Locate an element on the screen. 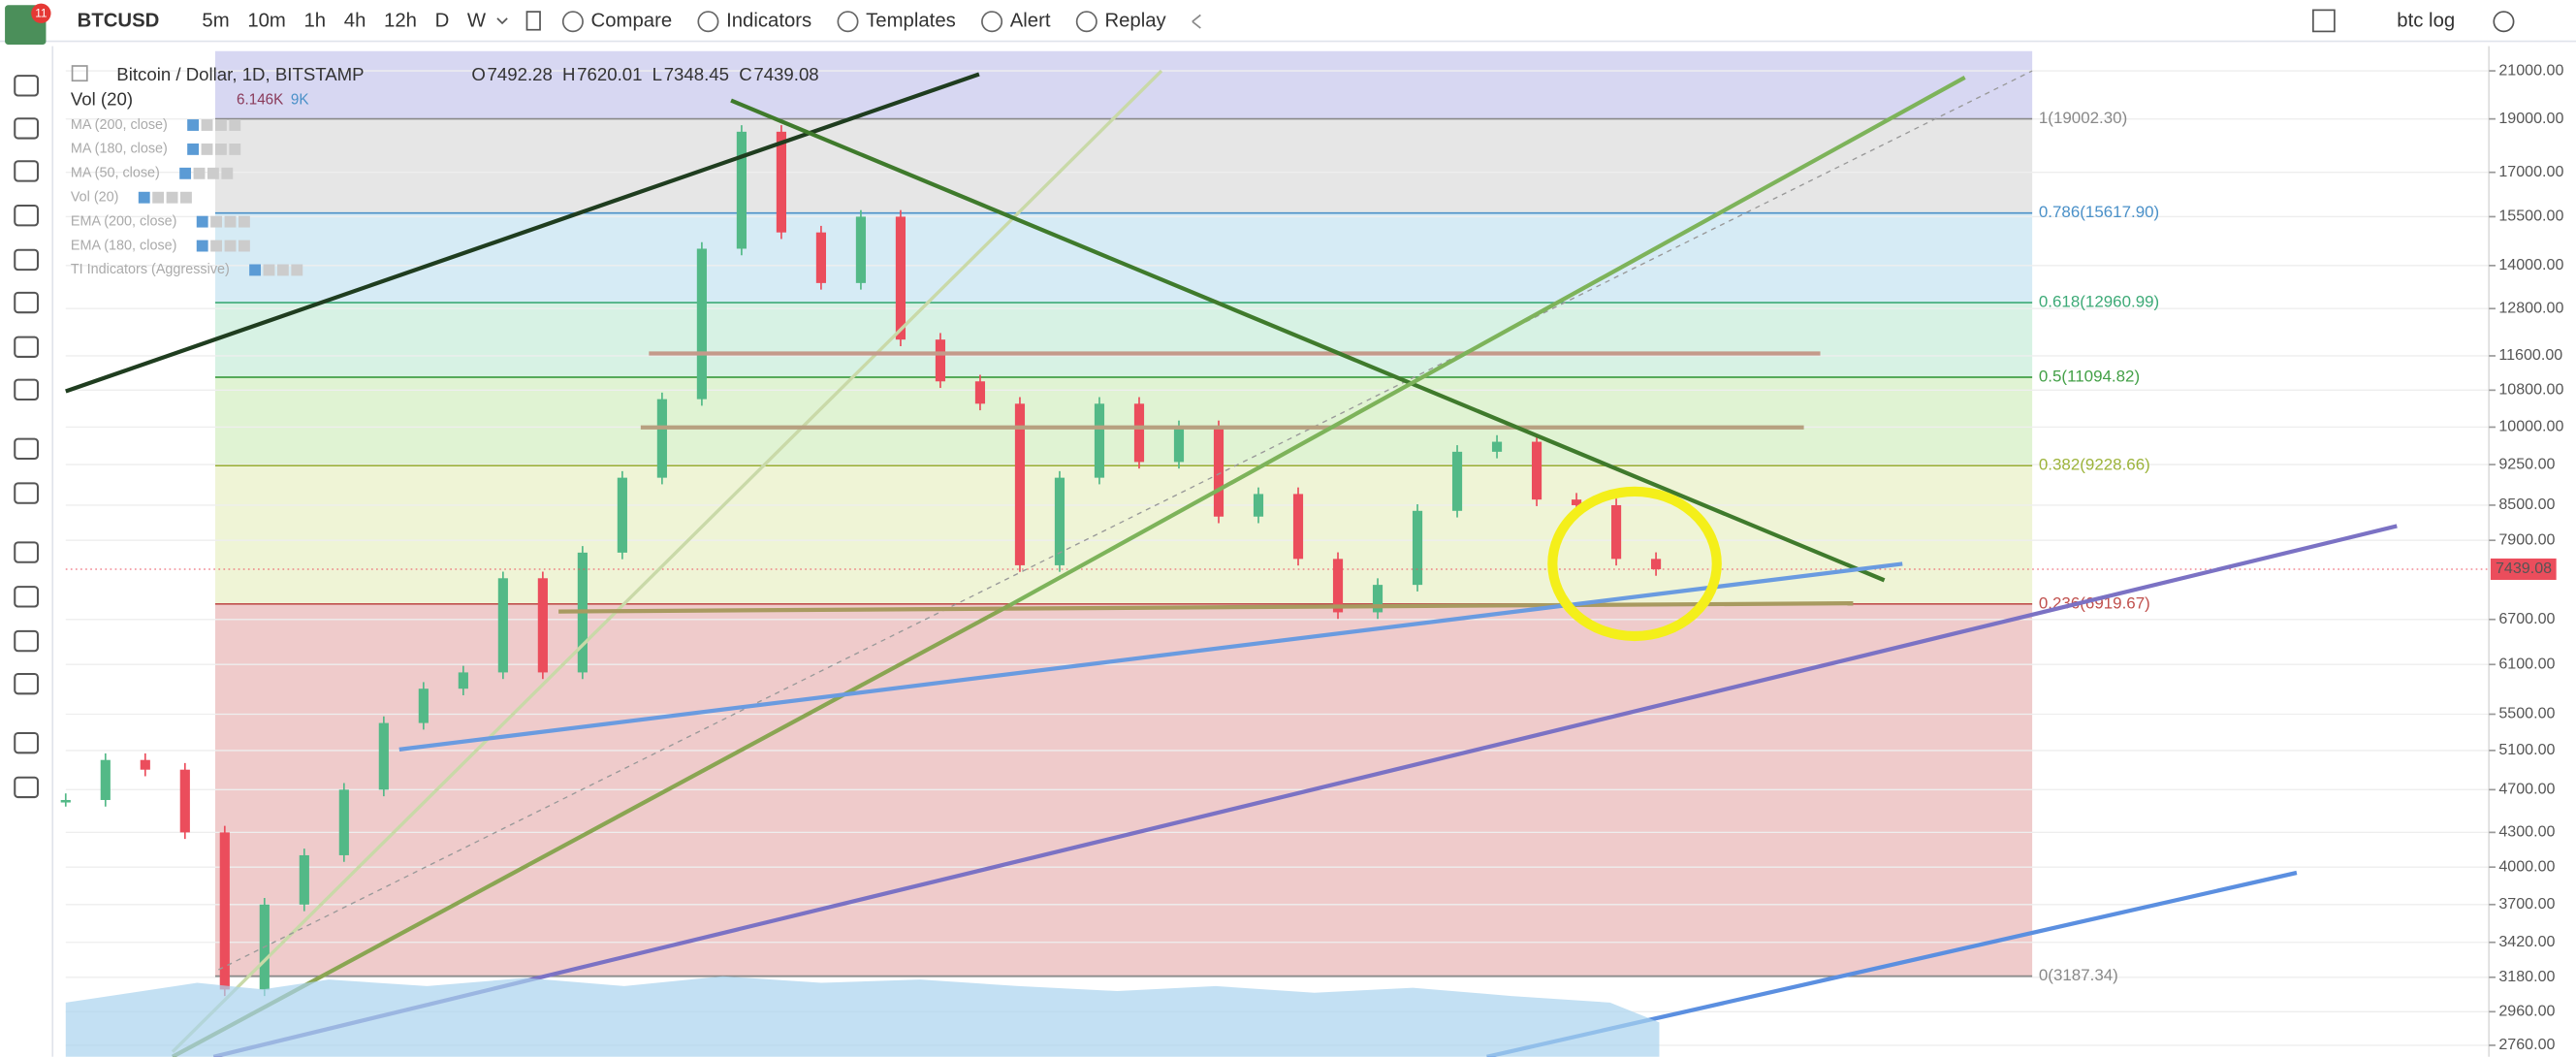  tick-label: 21000.00 is located at coordinates (2530, 70).